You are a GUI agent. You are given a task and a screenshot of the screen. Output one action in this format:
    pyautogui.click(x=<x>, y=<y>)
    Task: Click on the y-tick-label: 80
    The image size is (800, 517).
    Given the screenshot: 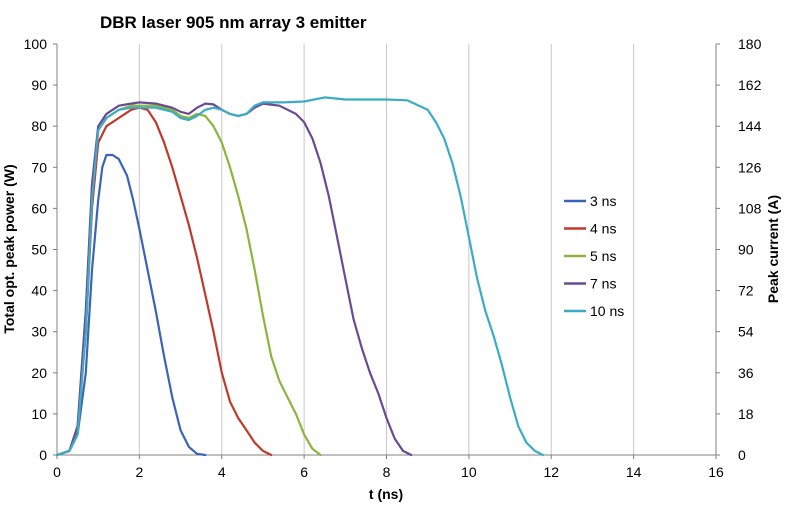 What is the action you would take?
    pyautogui.click(x=39, y=126)
    